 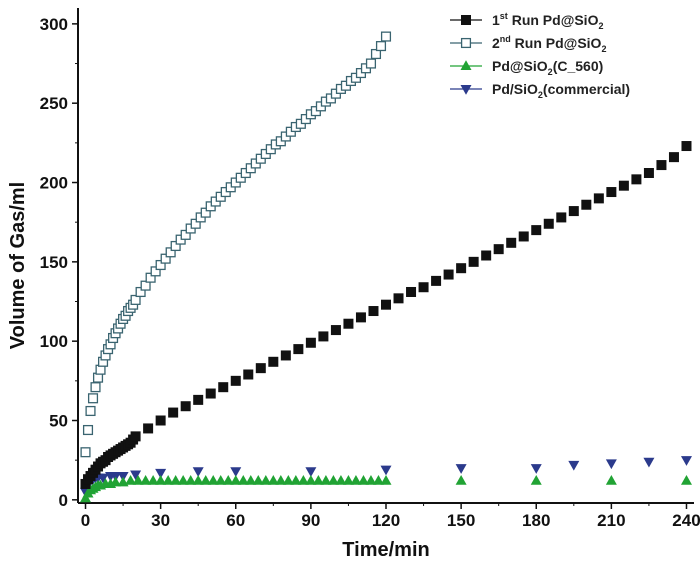 I want to click on legend-label-part: st, so click(x=504, y=16).